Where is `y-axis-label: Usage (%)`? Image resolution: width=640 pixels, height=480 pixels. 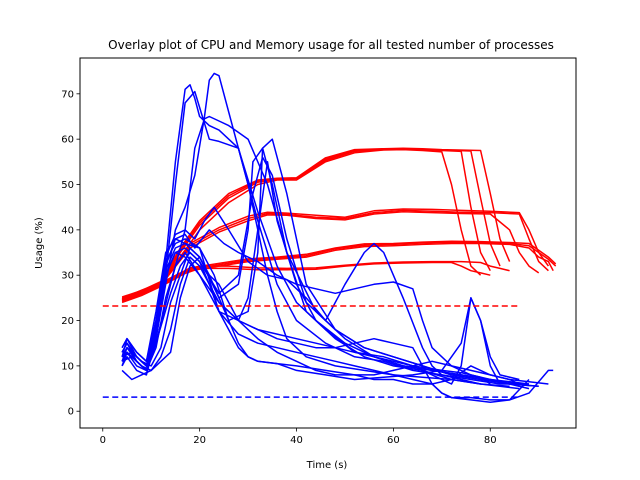
y-axis-label: Usage (%) is located at coordinates (39, 243).